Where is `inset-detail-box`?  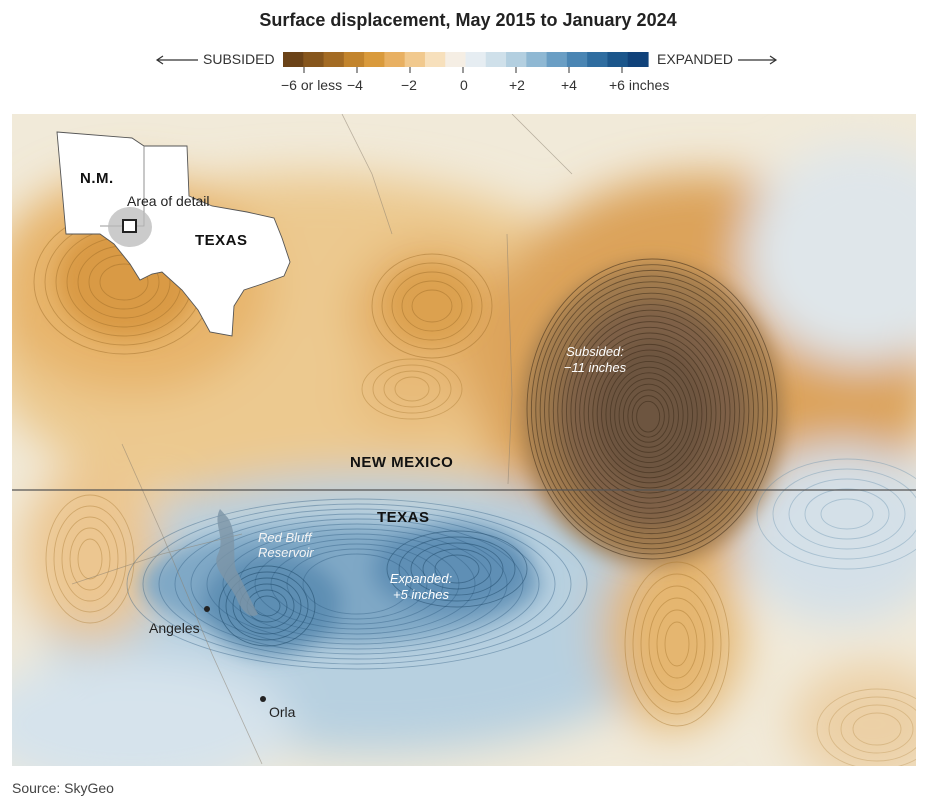
inset-detail-box is located at coordinates (129, 226).